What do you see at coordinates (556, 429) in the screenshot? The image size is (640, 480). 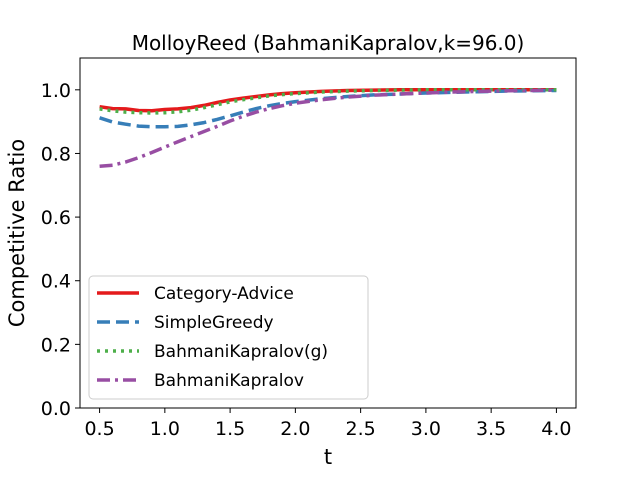 I see `x-tick-label: 4.0` at bounding box center [556, 429].